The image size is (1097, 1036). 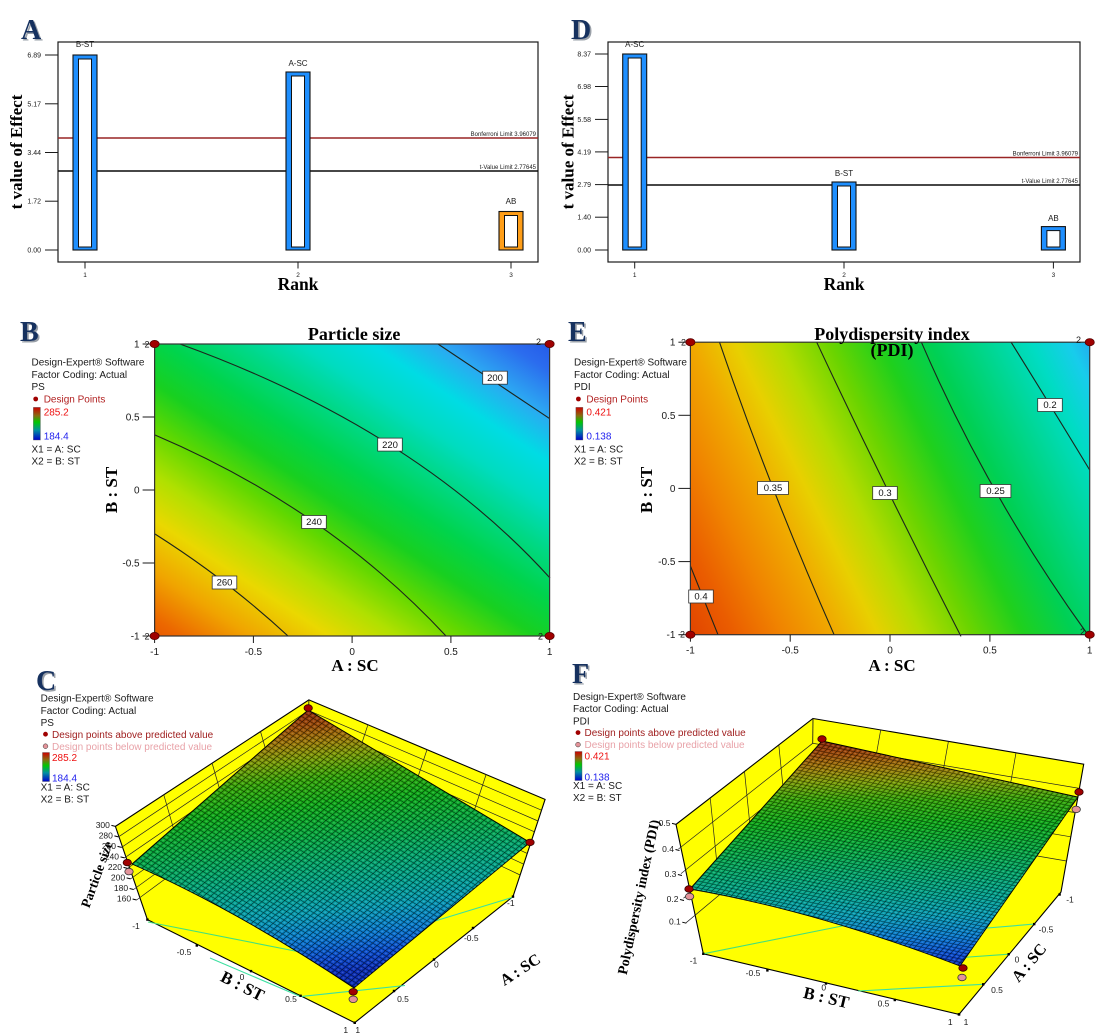 What do you see at coordinates (583, 32) in the screenshot?
I see `svg-text: D` at bounding box center [583, 32].